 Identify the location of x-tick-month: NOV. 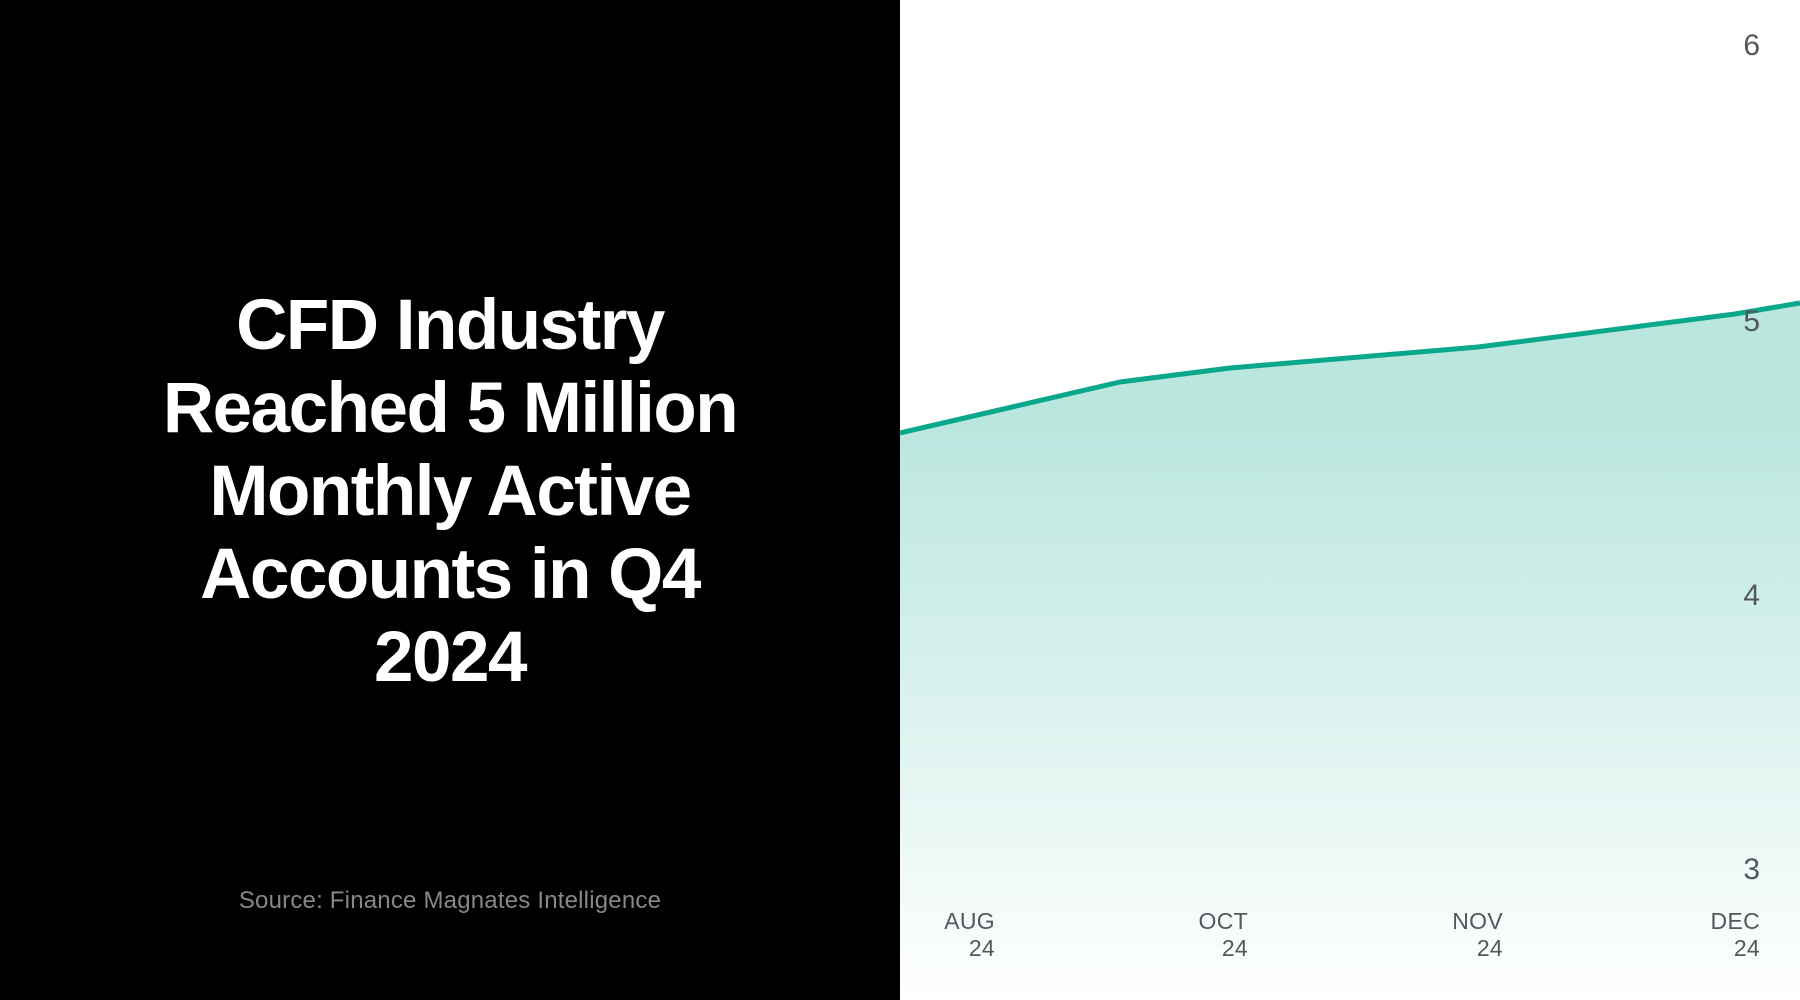
(1477, 921).